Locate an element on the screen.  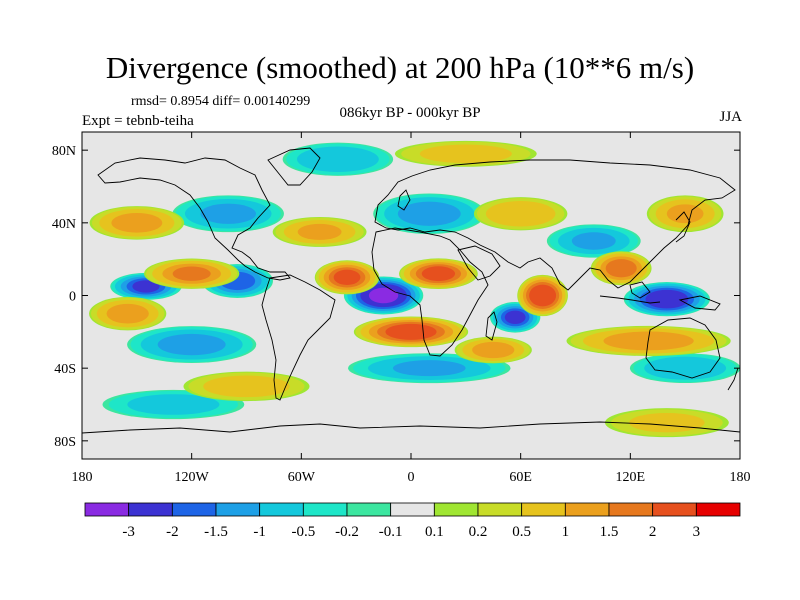
colorbar-label: -1 is located at coordinates (259, 532).